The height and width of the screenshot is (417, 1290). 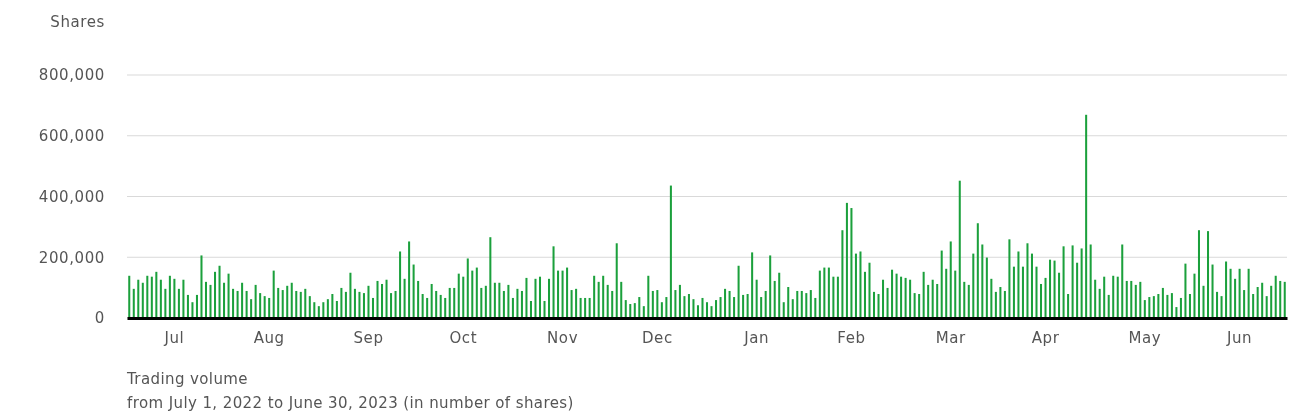 What do you see at coordinates (99, 318) in the screenshot?
I see `y-tick-label: 0` at bounding box center [99, 318].